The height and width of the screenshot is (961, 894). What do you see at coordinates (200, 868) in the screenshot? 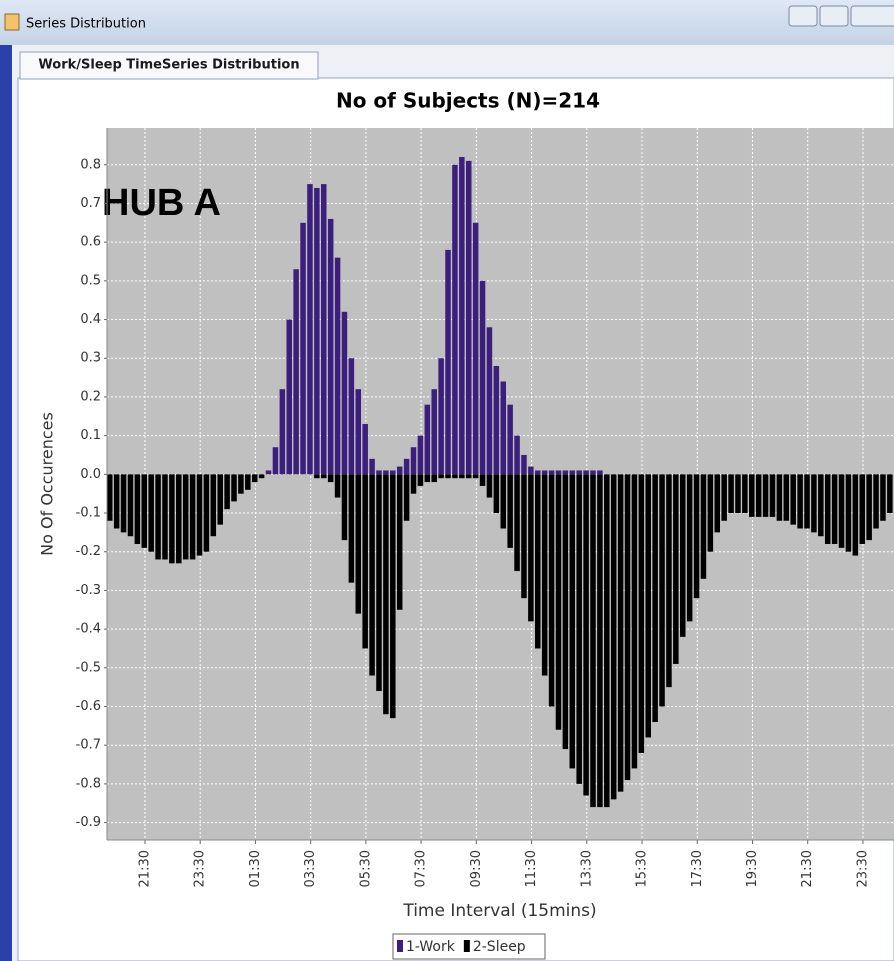
I see `x-tick-label: 23:30` at bounding box center [200, 868].